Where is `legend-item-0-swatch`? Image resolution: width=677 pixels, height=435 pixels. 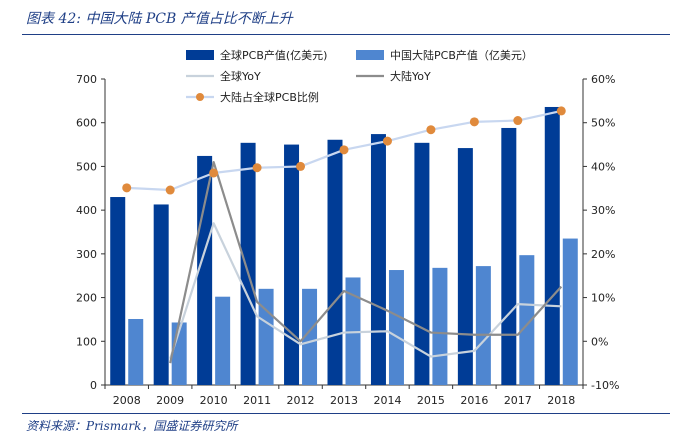 legend-item-0-swatch is located at coordinates (200, 55).